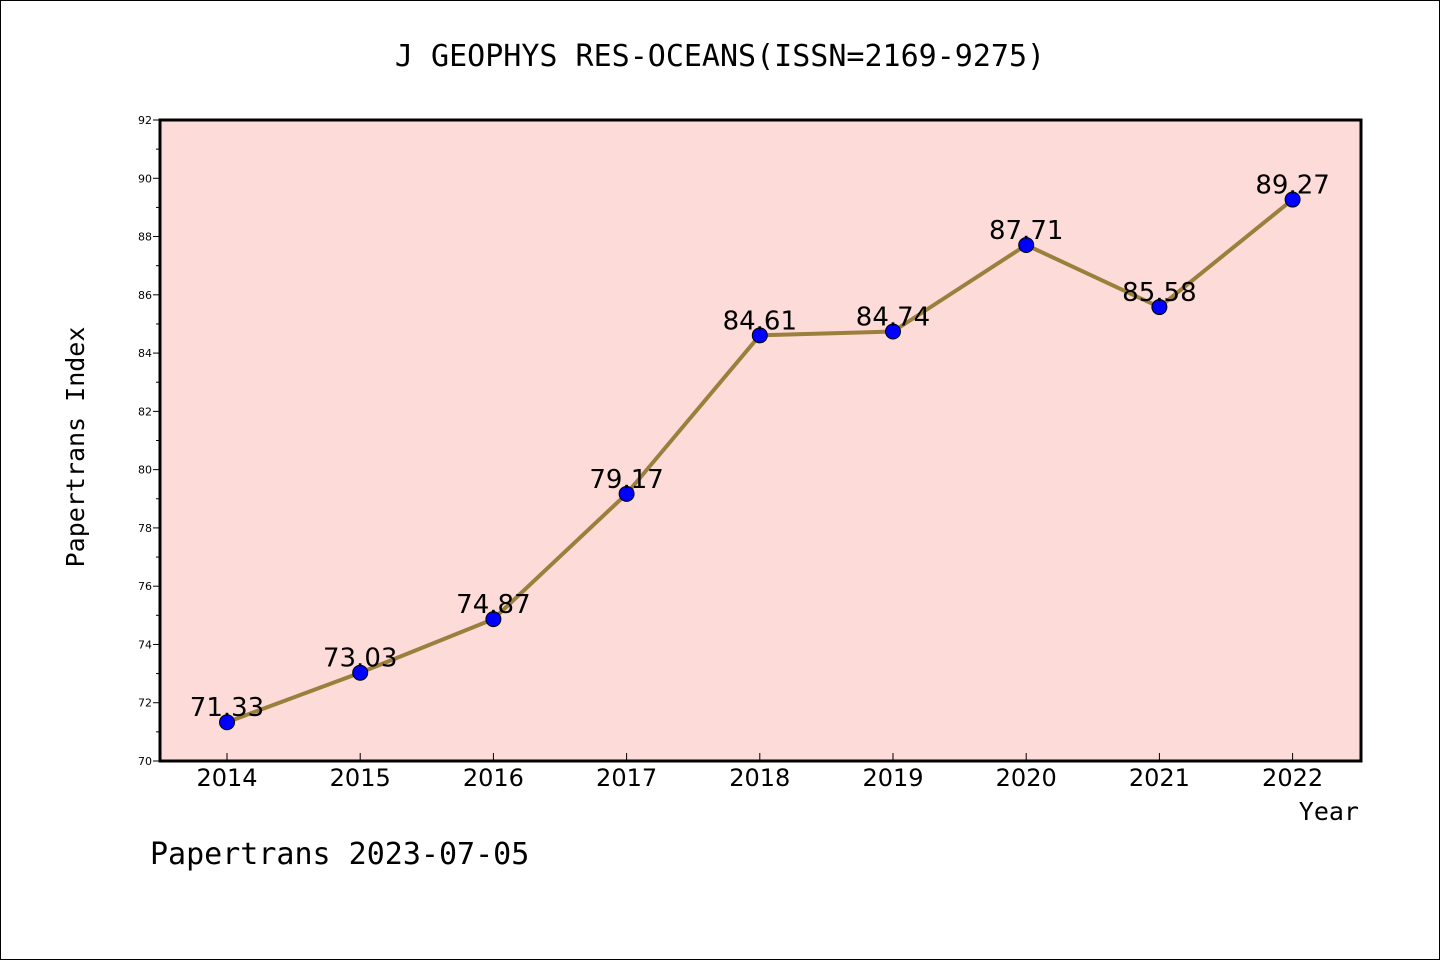 The height and width of the screenshot is (960, 1440). Describe the element at coordinates (720, 56) in the screenshot. I see `chart-title: J GEOPHYS RES-OCEANS(ISSN=2169-9275)` at that location.